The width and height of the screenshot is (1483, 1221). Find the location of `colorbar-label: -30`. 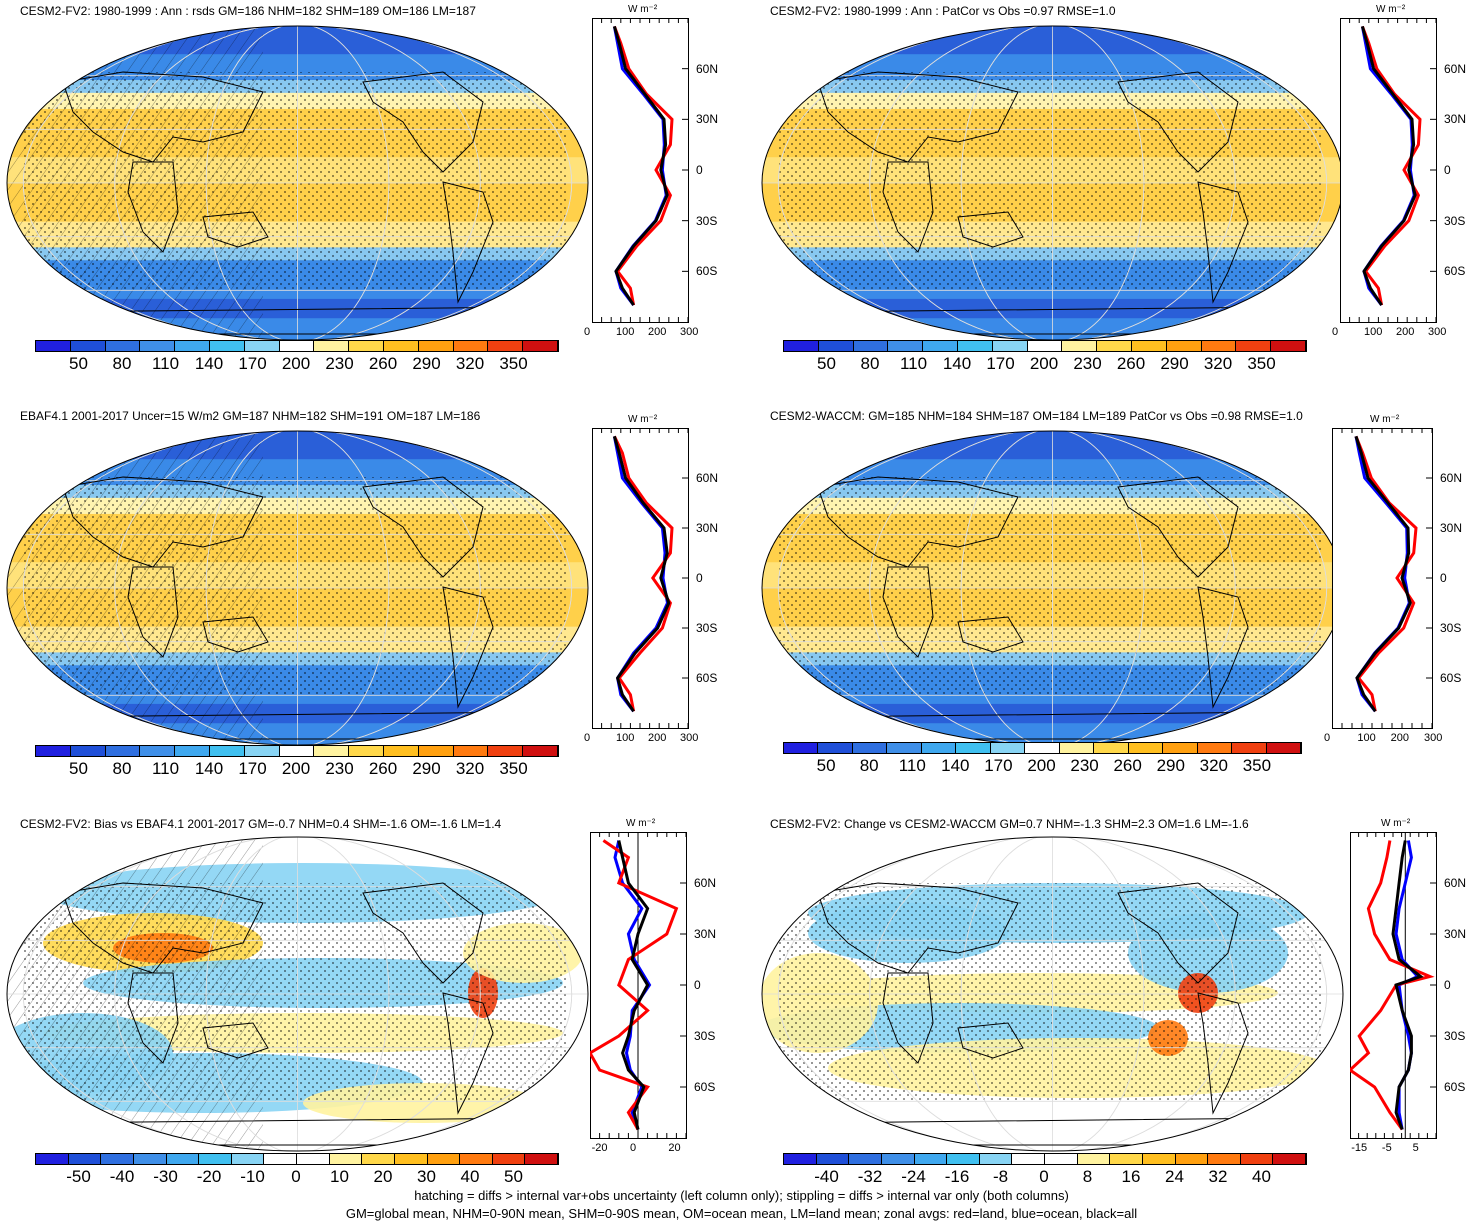

colorbar-label: -30 is located at coordinates (165, 1176).